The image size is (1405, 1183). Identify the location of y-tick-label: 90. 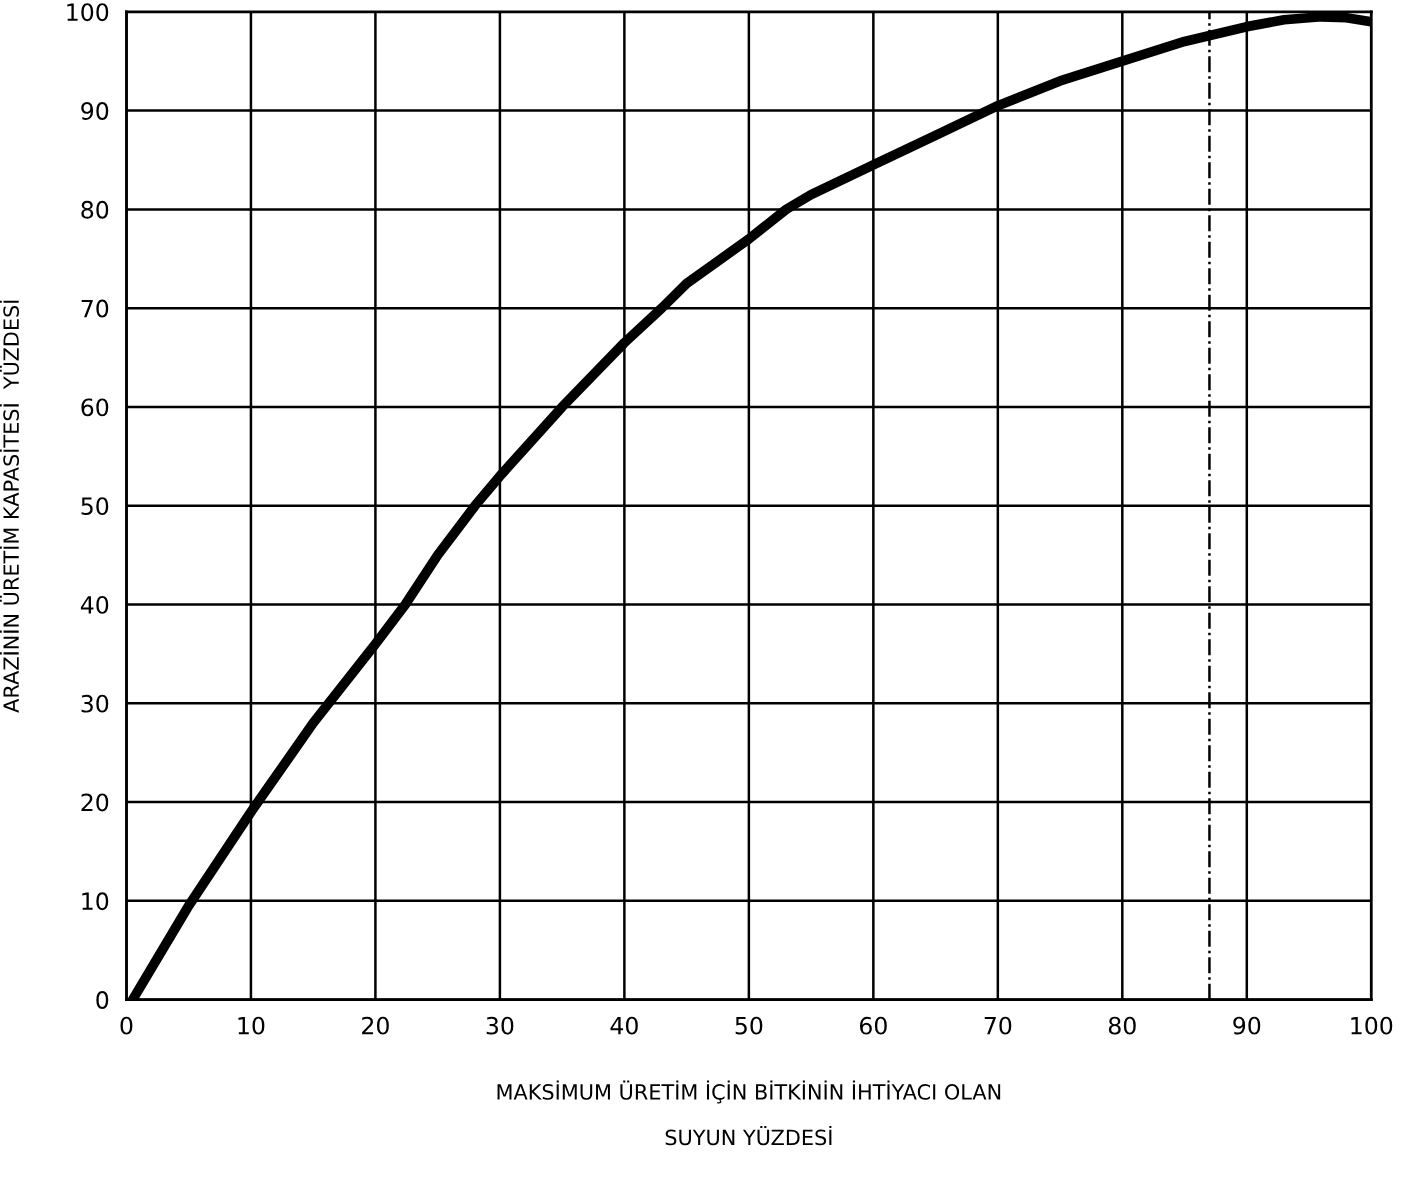
(95, 111).